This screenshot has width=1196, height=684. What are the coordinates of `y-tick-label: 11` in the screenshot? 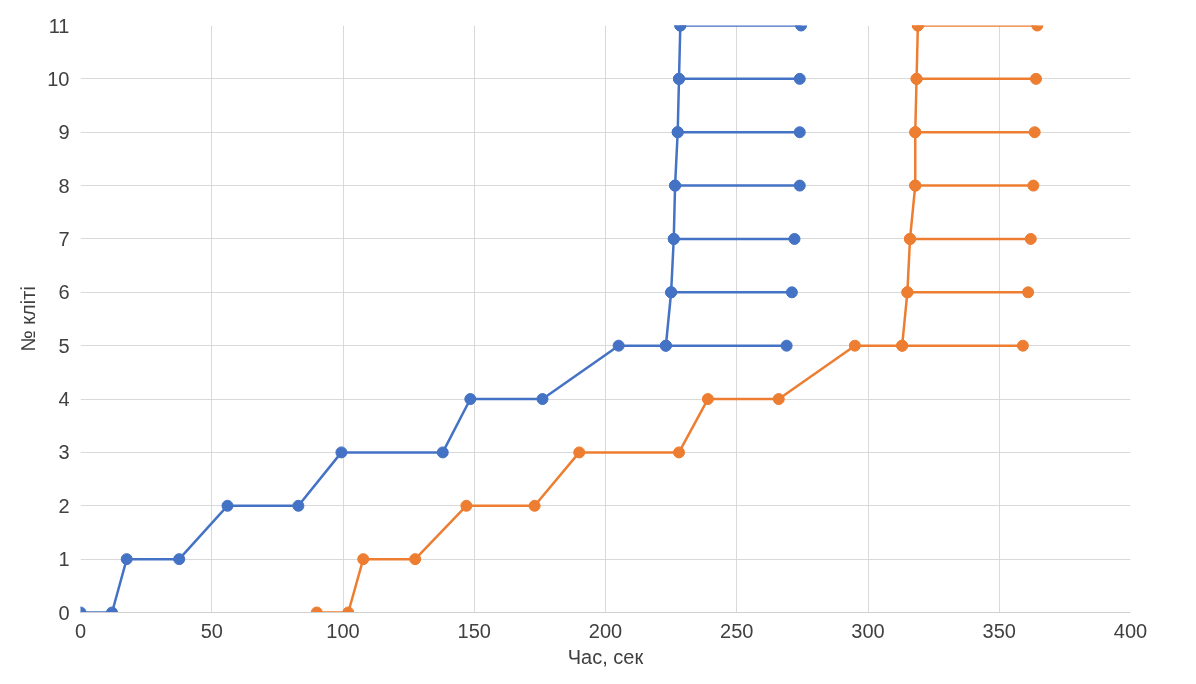 It's located at (59, 25).